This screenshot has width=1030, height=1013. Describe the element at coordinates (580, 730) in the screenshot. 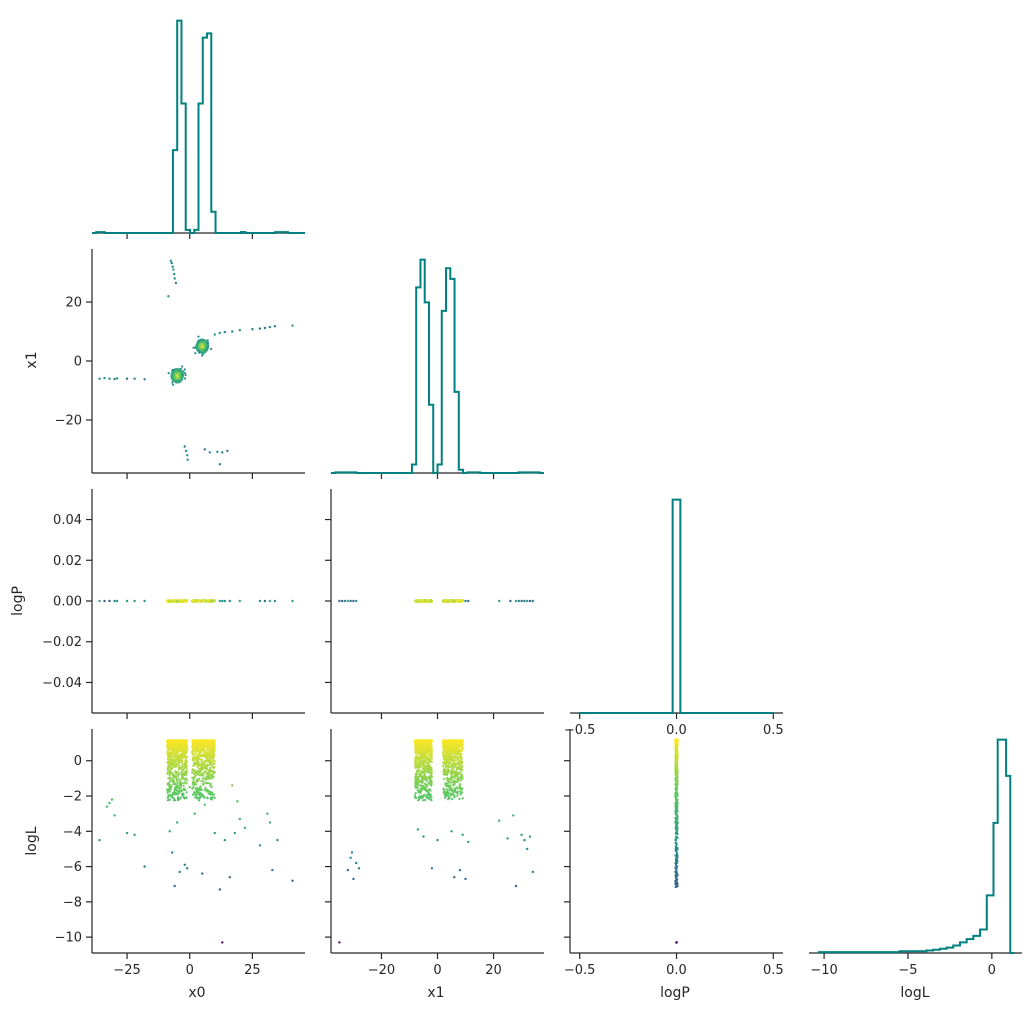

I see `x-tick-label: −0.5` at that location.